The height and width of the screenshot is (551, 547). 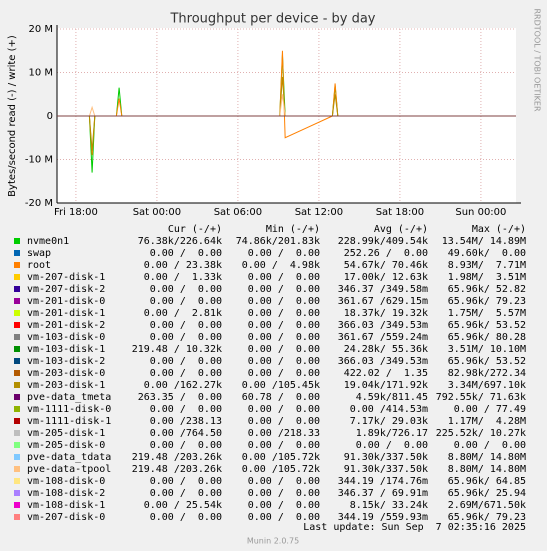 I want to click on legend-stat: 792.55k/ 71.63k, so click(x=481, y=397).